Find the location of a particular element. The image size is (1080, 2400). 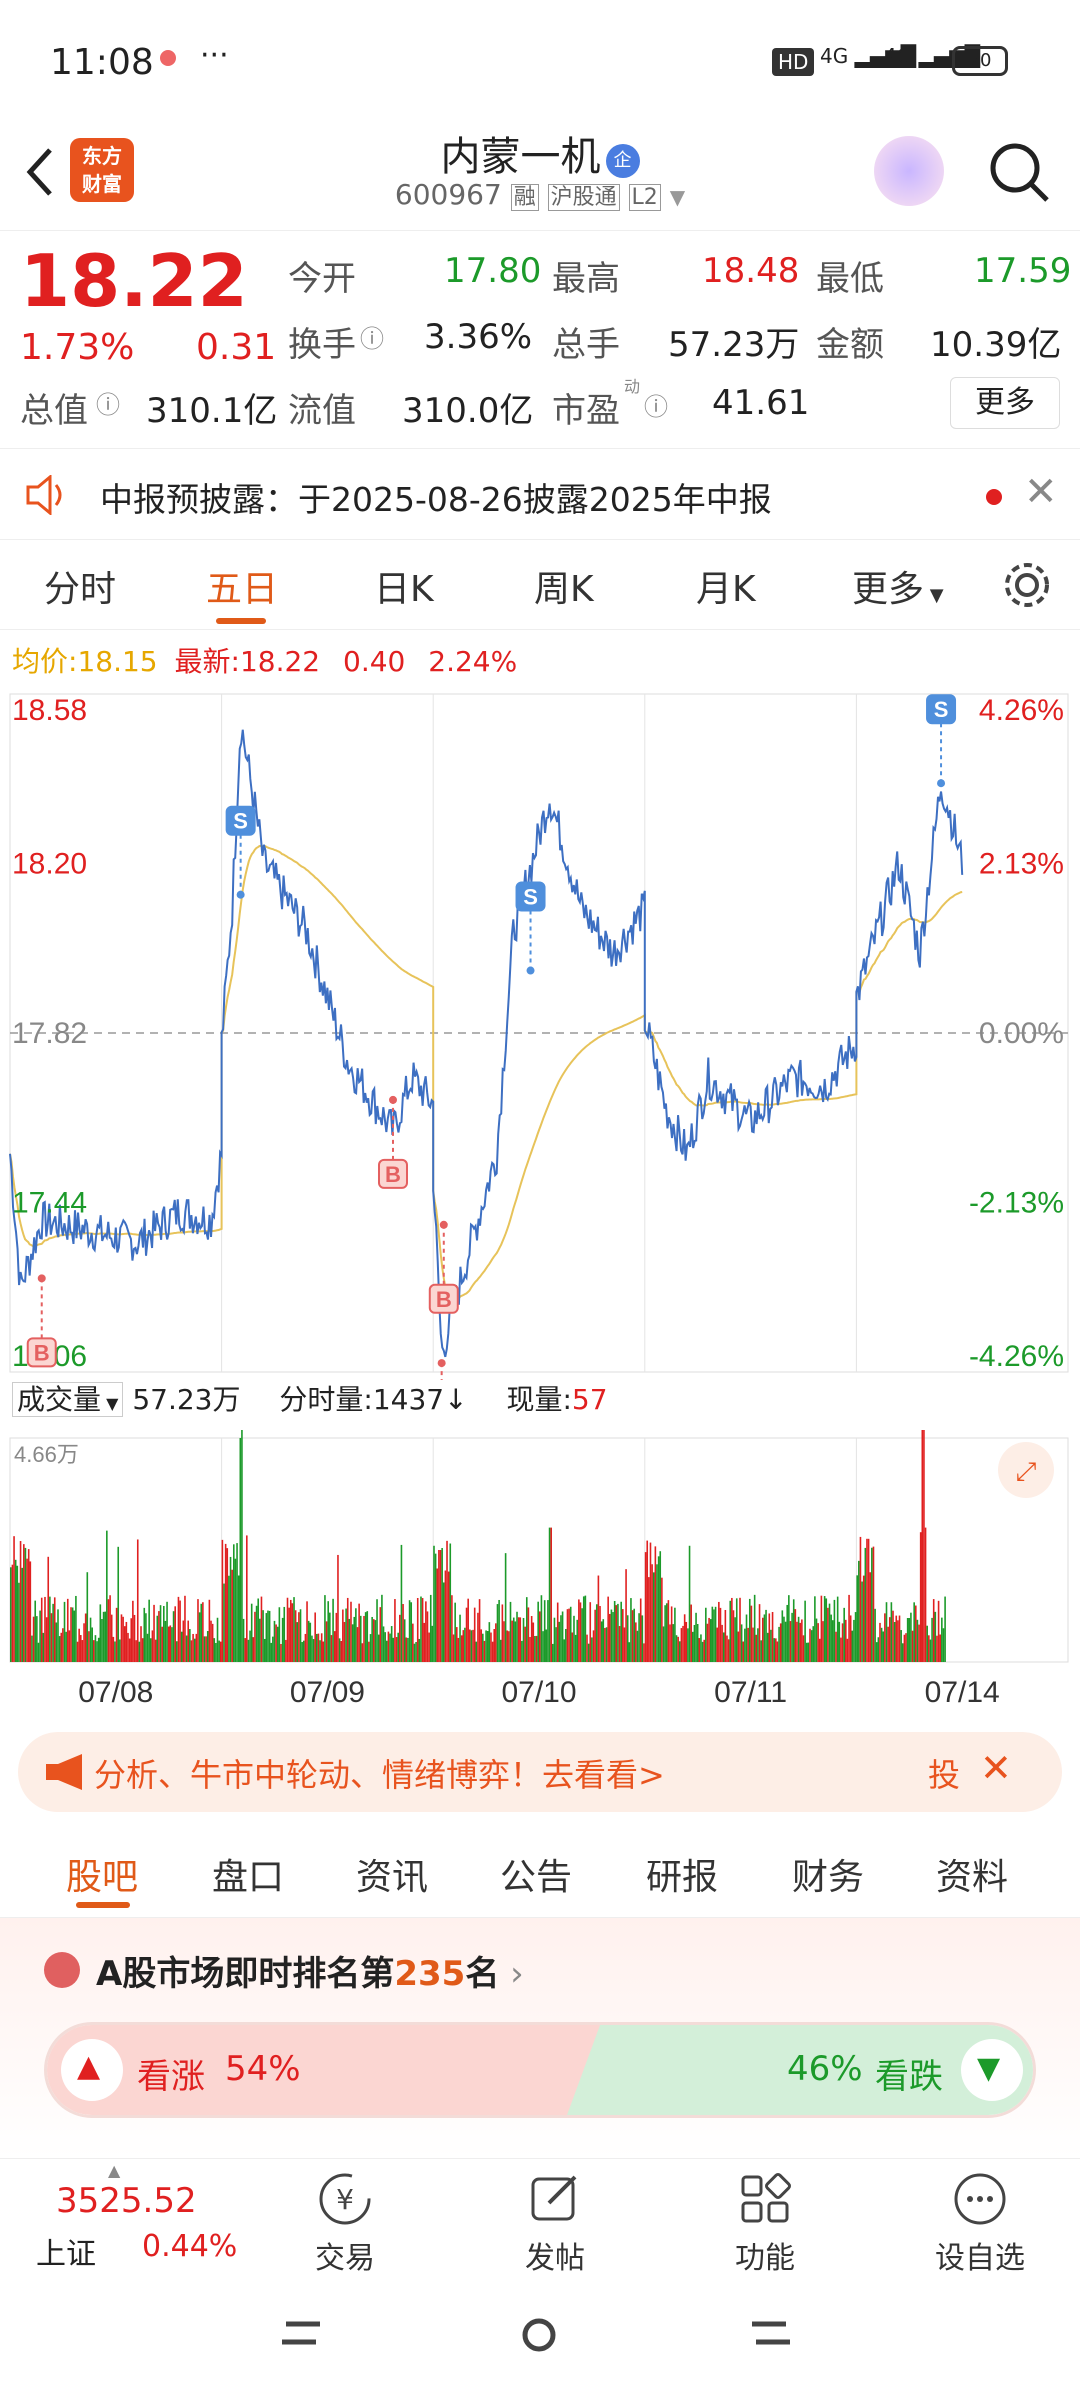

menu-nav-icon is located at coordinates (303, 2334).